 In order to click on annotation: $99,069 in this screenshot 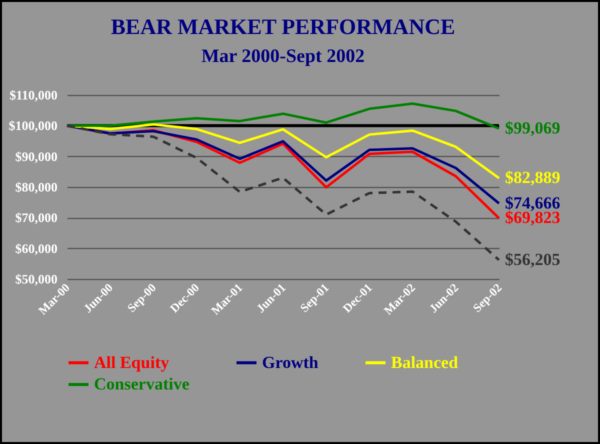, I will do `click(532, 128)`.